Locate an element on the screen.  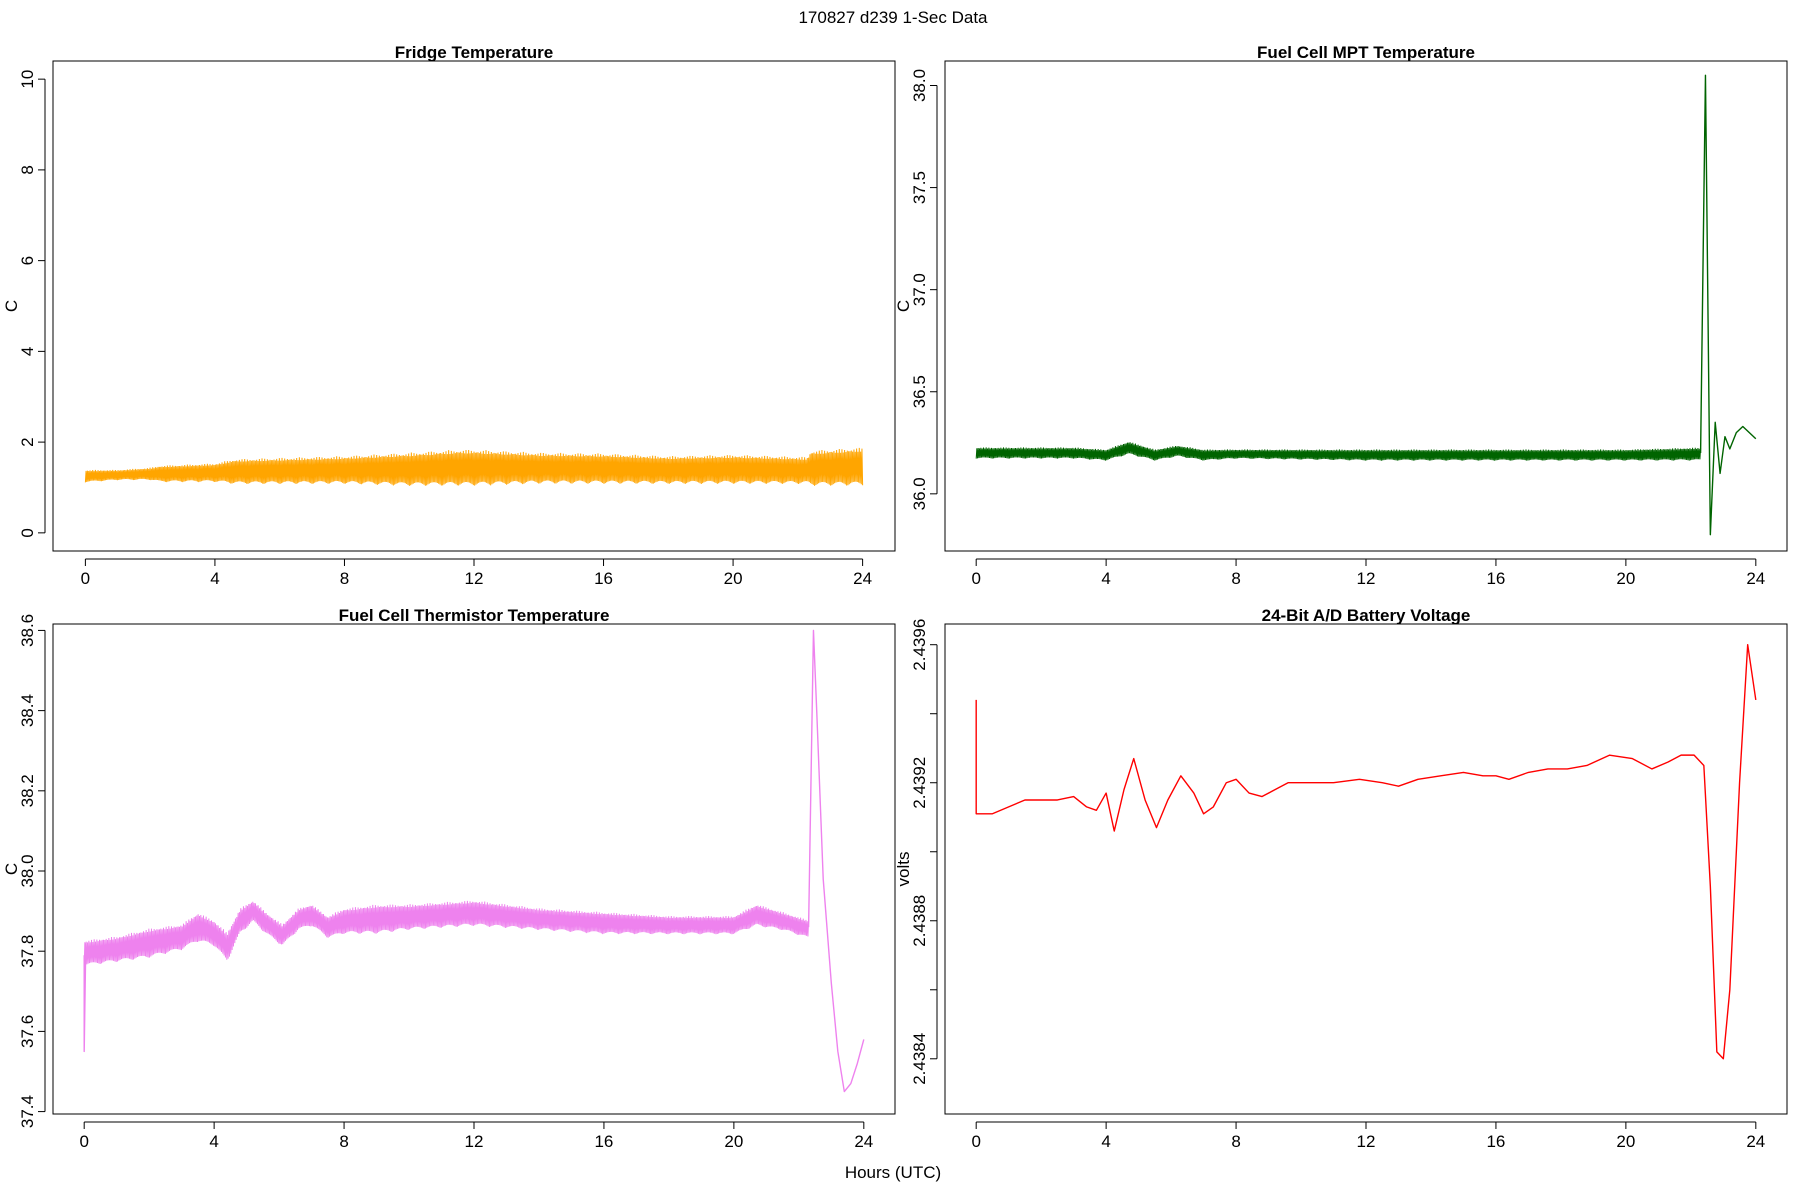
y-axis-label: volts is located at coordinates (903, 869).